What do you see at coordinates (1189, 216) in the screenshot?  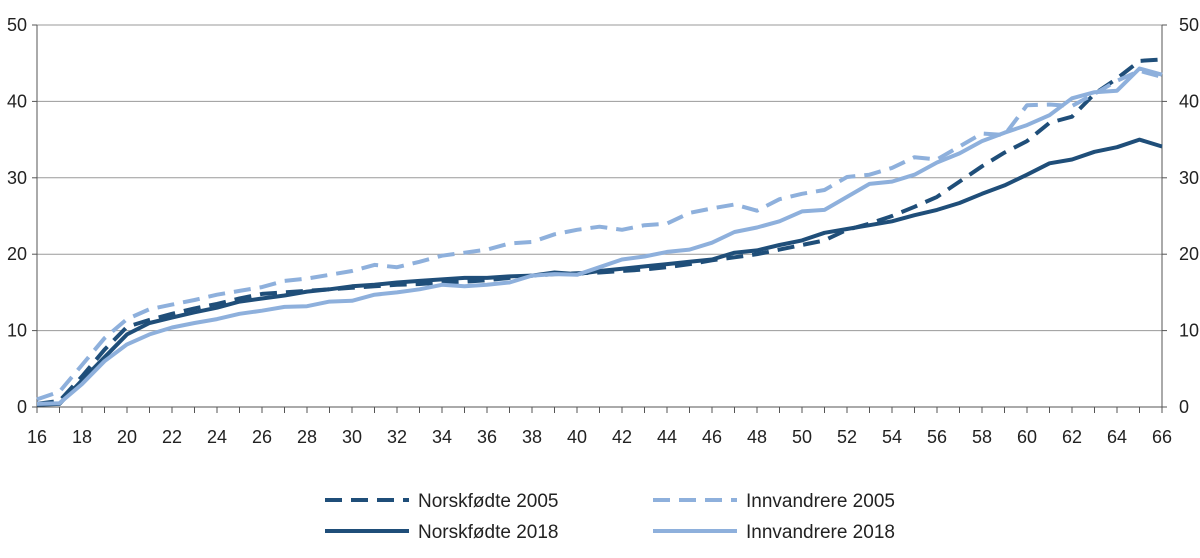 I see `y-axis-right-labels: 0 10 20 30 40 50` at bounding box center [1189, 216].